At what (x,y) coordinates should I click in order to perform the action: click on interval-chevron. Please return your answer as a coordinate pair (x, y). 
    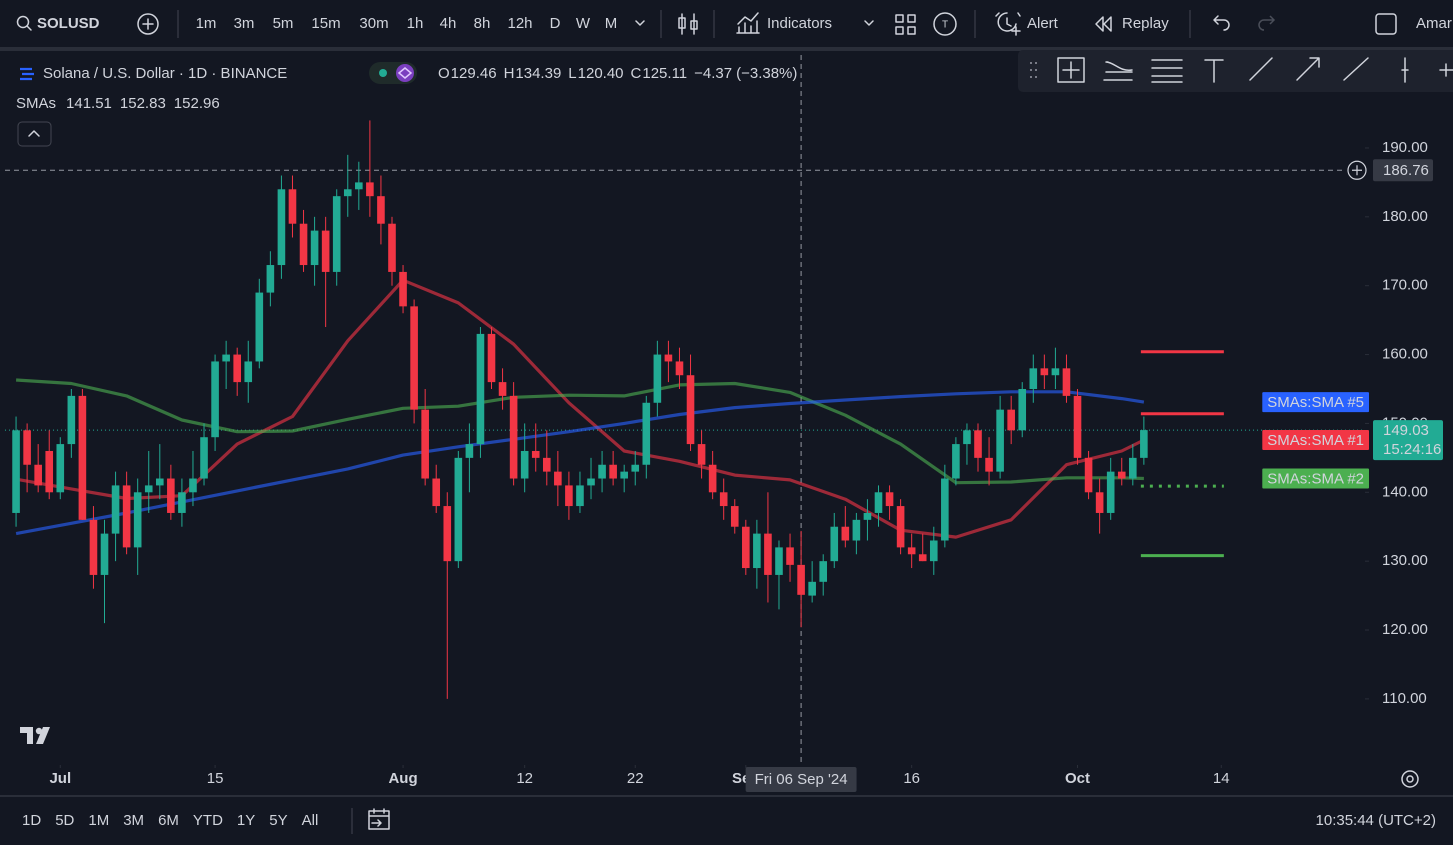
    Looking at the image, I should click on (640, 23).